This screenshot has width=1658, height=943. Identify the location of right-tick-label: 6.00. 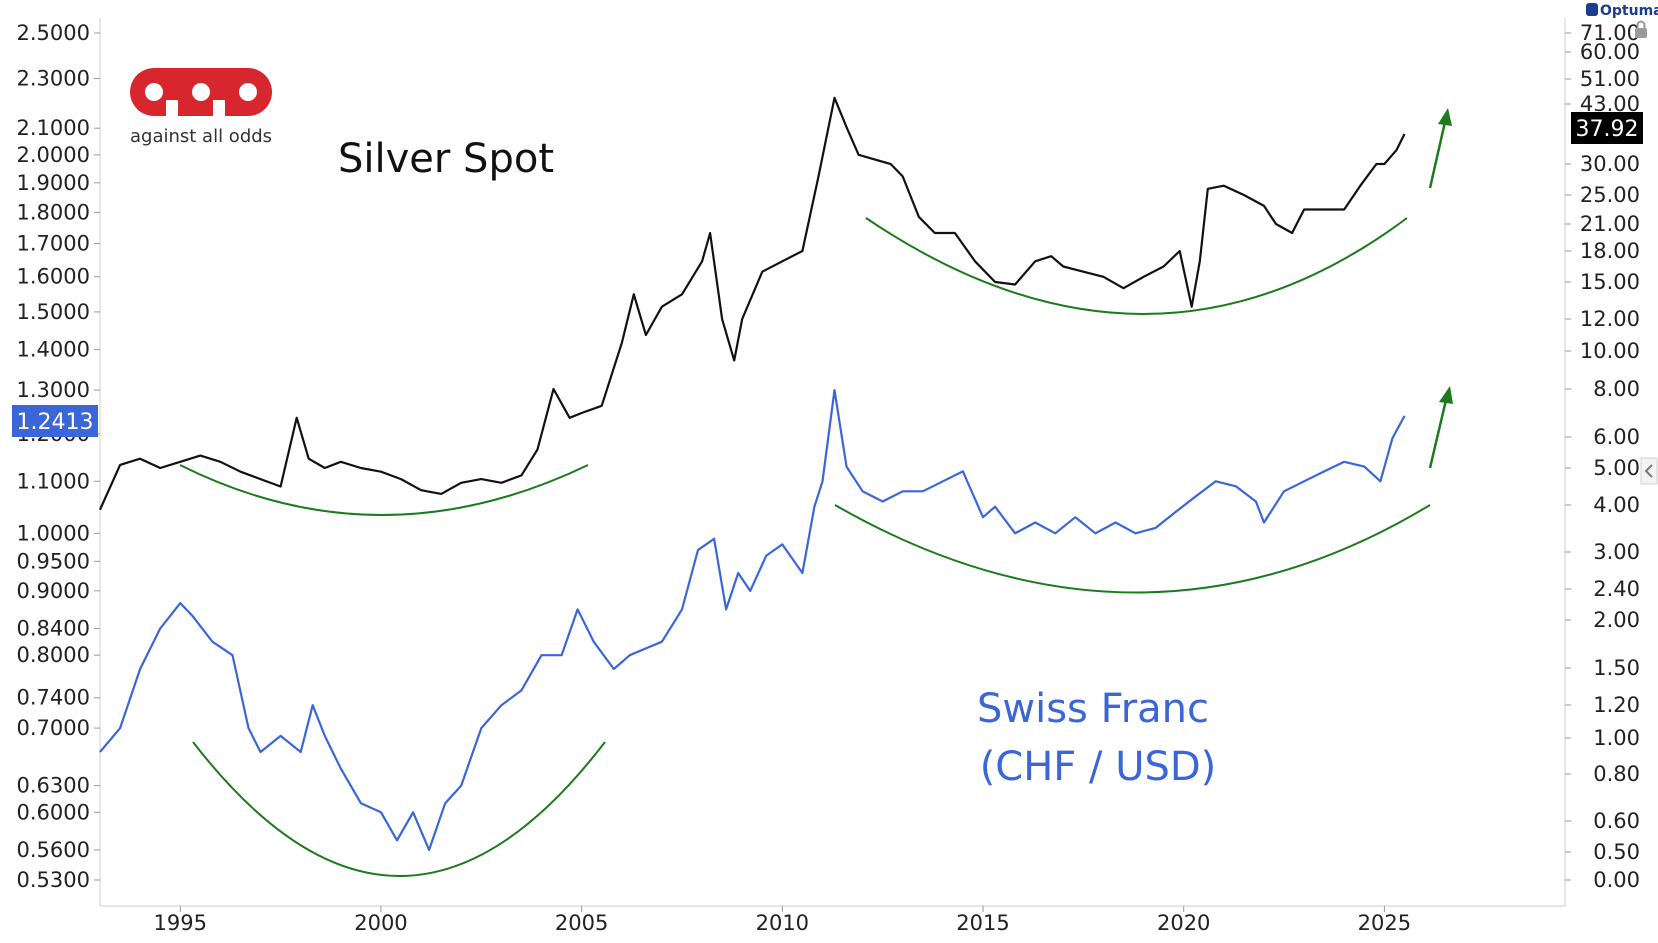
(1616, 437).